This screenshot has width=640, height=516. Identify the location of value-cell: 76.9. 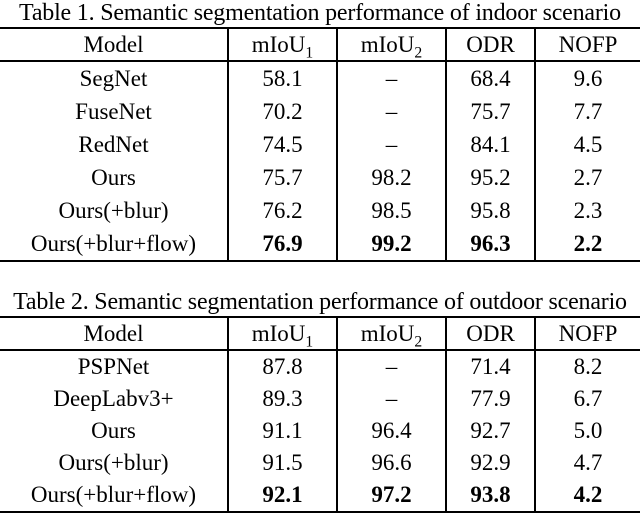
(283, 244).